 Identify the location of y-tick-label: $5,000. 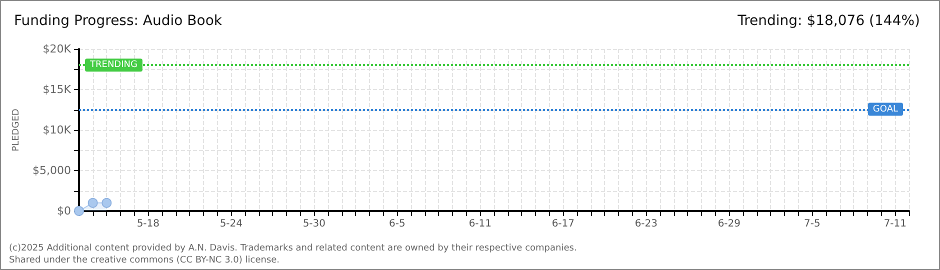
(51, 170).